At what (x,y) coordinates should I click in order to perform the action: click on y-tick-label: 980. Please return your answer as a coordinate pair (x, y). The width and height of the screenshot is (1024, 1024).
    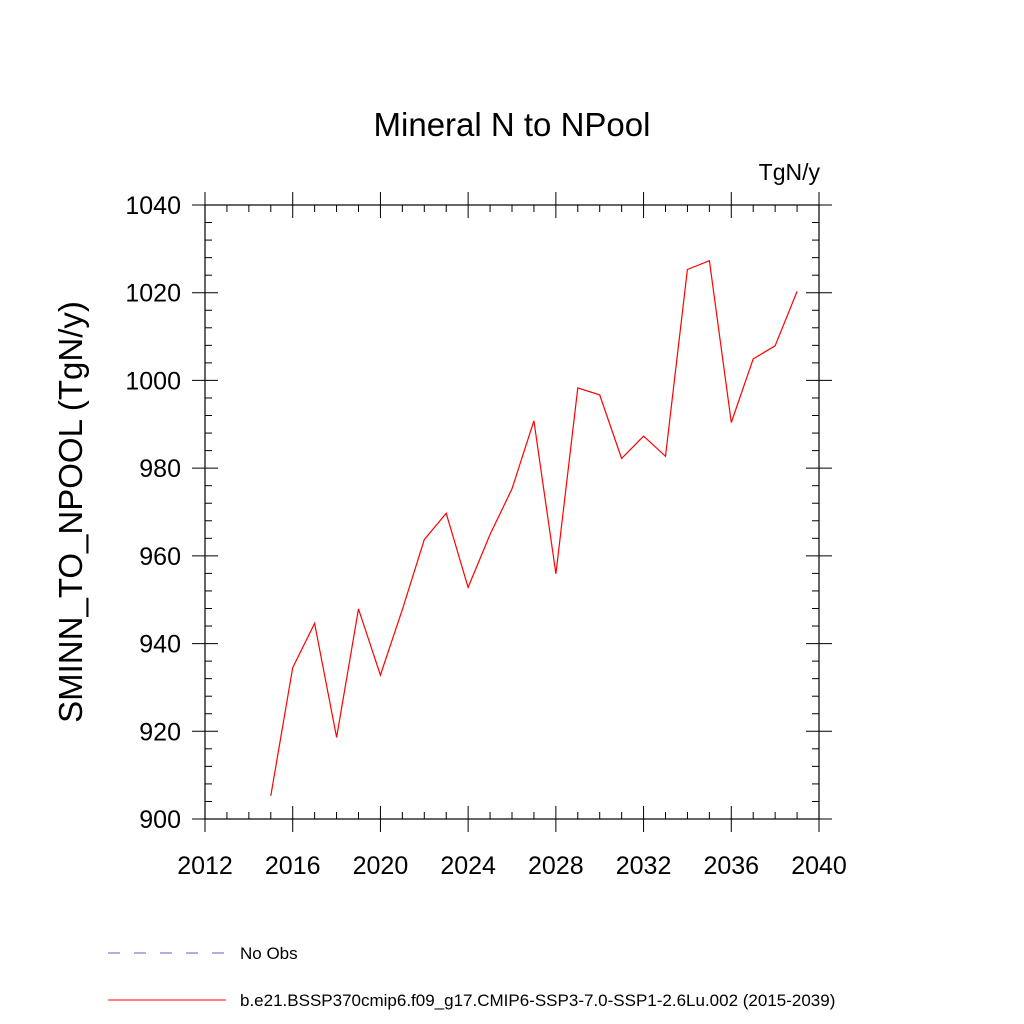
    Looking at the image, I should click on (160, 469).